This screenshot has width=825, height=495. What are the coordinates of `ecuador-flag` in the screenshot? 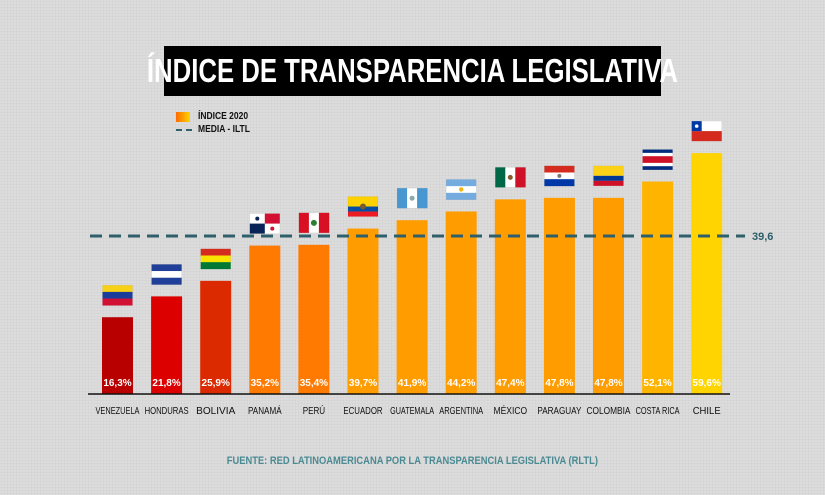 It's located at (363, 206).